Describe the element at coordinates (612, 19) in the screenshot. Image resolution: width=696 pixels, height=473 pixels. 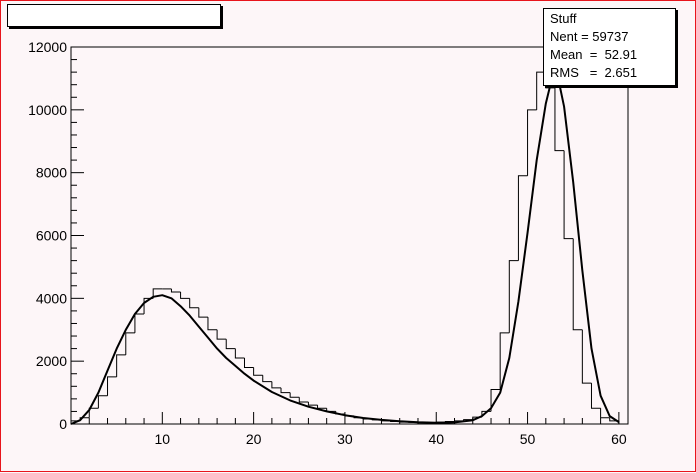
I see `stats-title: Stuff` at that location.